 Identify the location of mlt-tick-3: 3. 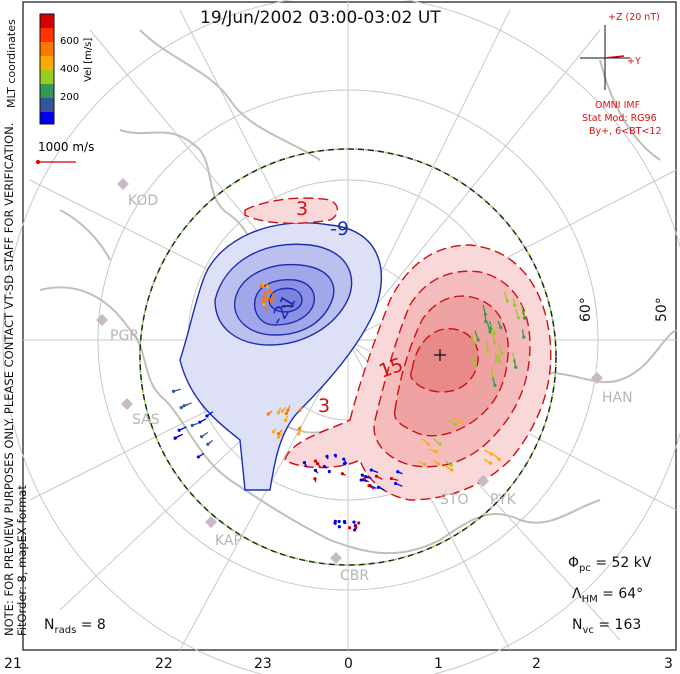
(668, 664).